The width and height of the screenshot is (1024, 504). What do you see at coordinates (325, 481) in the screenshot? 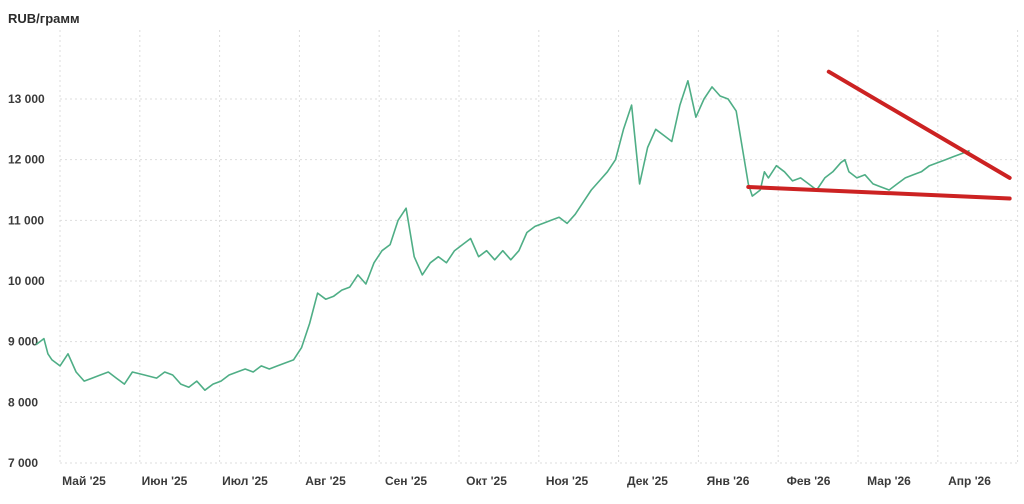
I see `x-tick-label: Авг '25` at bounding box center [325, 481].